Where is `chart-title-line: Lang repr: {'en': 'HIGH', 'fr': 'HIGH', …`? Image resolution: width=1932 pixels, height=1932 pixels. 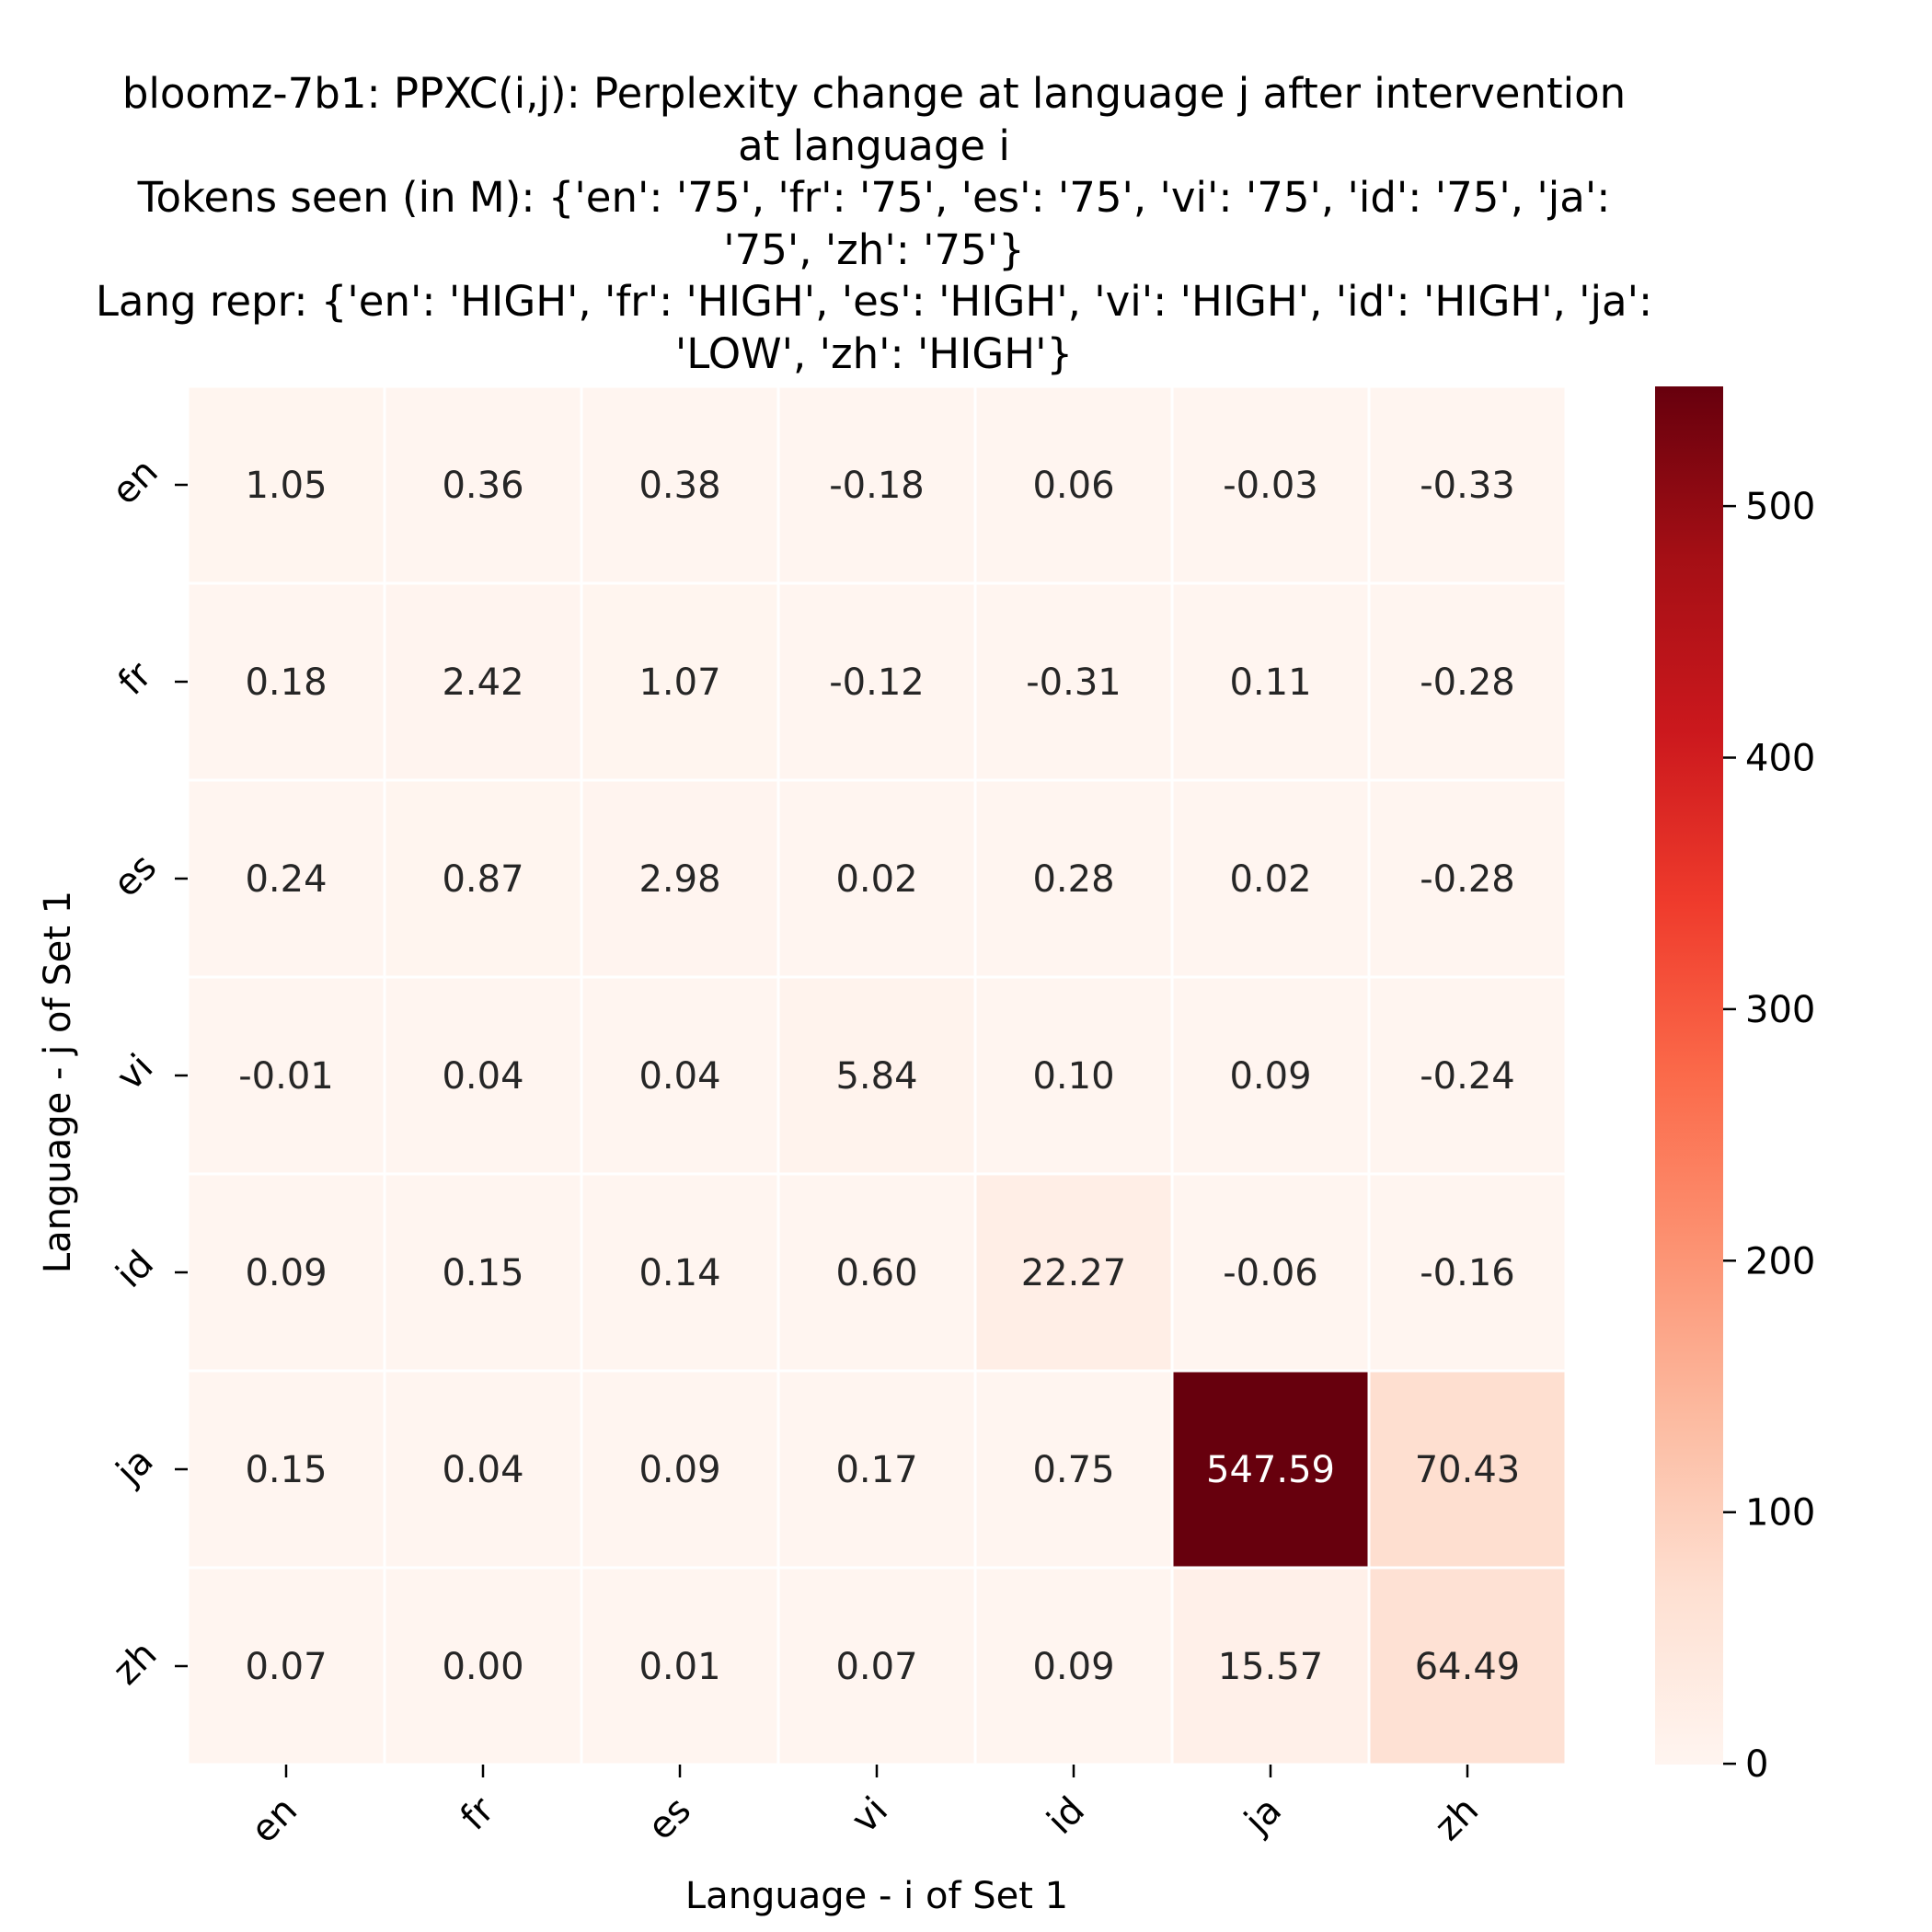 chart-title-line: Lang repr: {'en': 'HIGH', 'fr': 'HIGH', … is located at coordinates (874, 301).